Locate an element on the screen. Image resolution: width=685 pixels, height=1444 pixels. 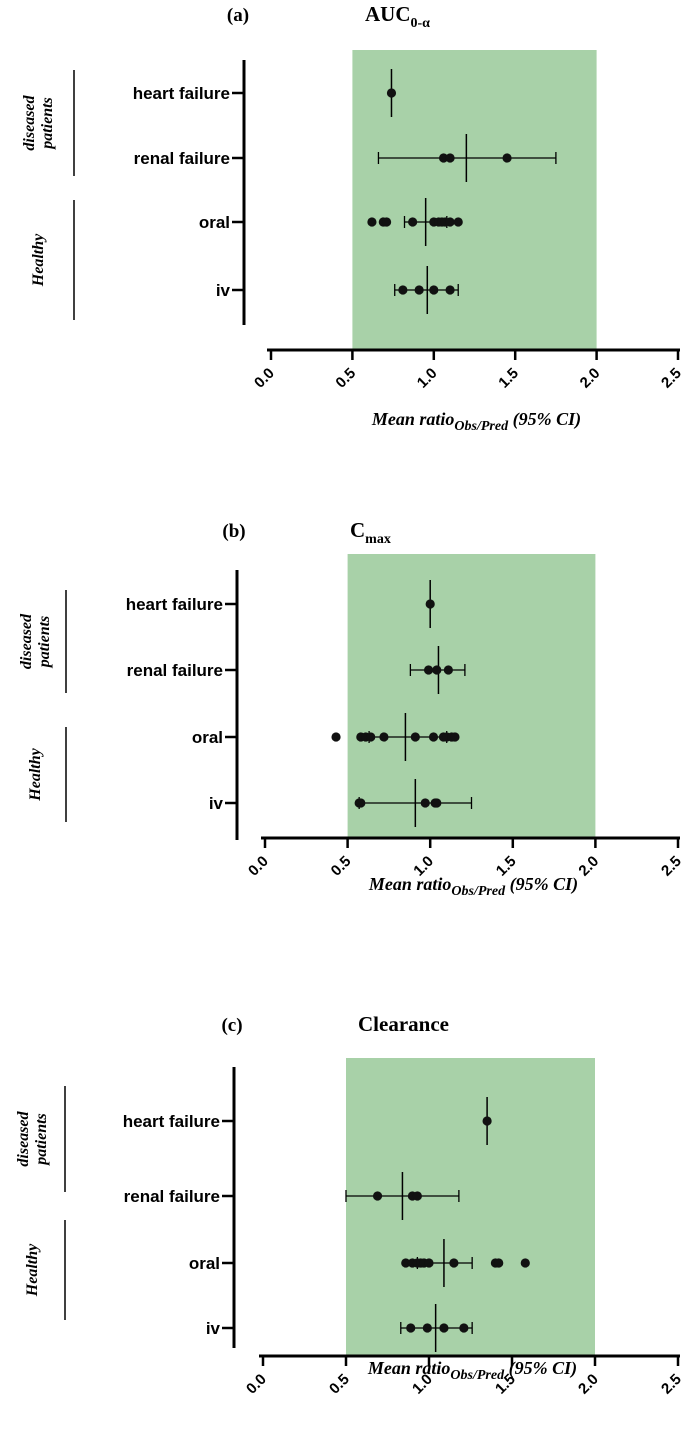
x-tick-label: 1.0 is located at coordinates (427, 378).